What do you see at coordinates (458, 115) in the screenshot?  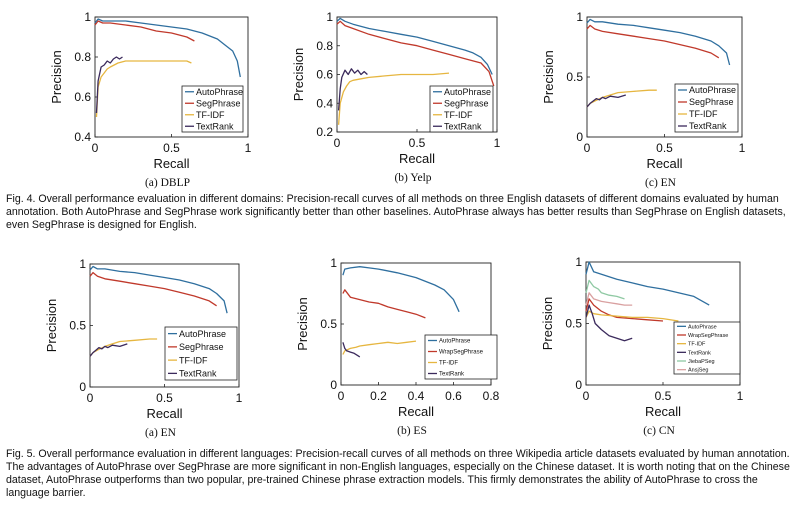 I see `f4b-legend-label: TF-IDF` at bounding box center [458, 115].